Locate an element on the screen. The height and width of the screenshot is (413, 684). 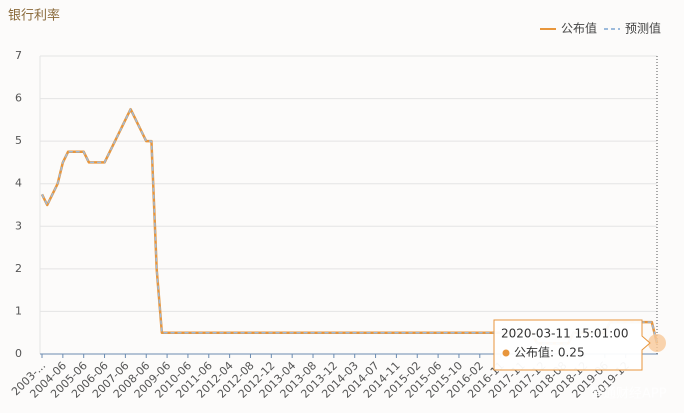
y-tick-label: 3 is located at coordinates (18, 225).